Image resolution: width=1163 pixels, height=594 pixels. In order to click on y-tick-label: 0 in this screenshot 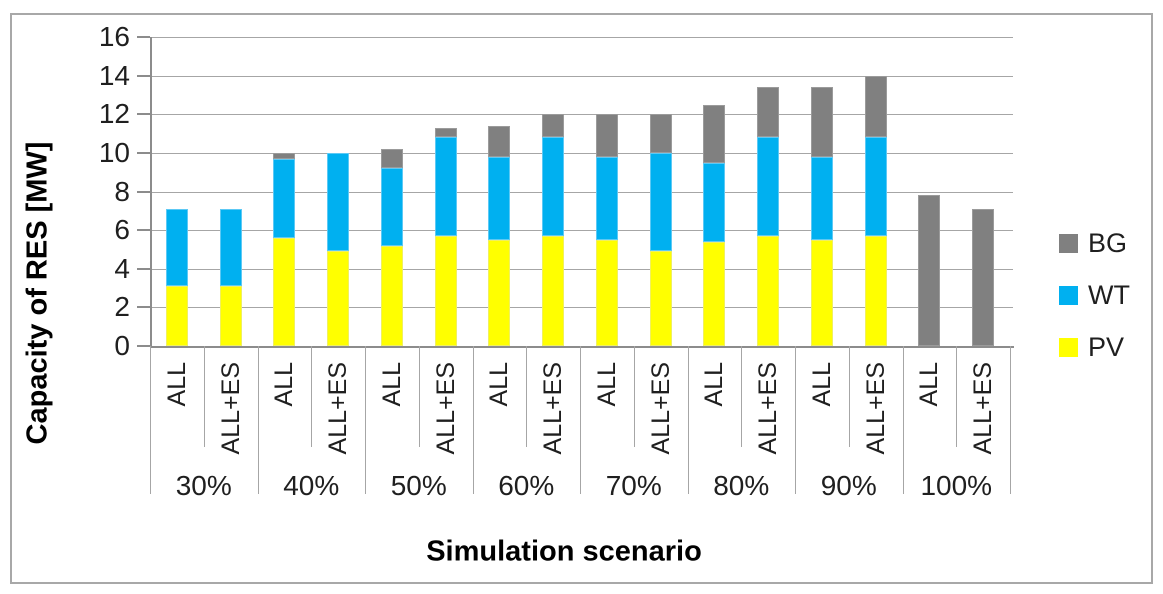, I will do `click(122, 345)`.